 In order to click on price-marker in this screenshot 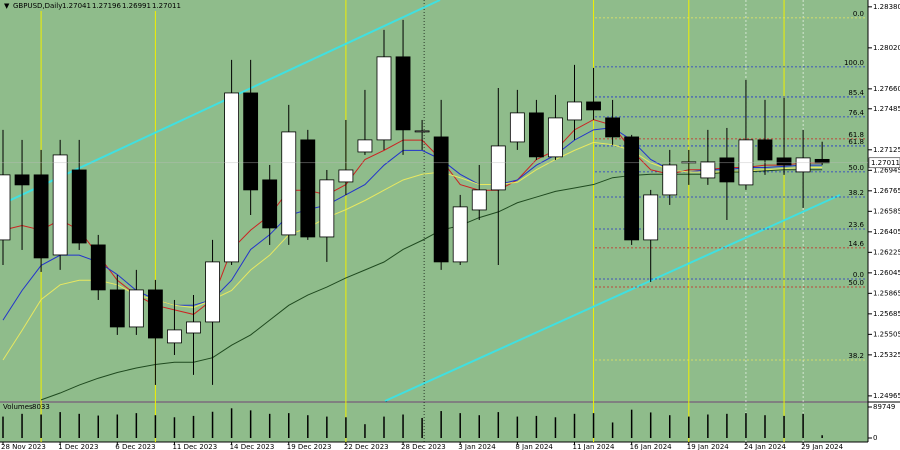, I will do `click(884, 163)`.